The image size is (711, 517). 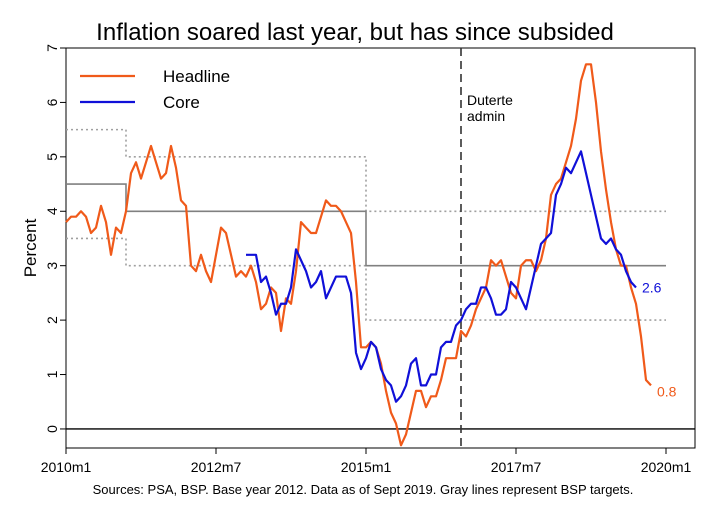 What do you see at coordinates (52, 429) in the screenshot?
I see `y-tick-label: 0` at bounding box center [52, 429].